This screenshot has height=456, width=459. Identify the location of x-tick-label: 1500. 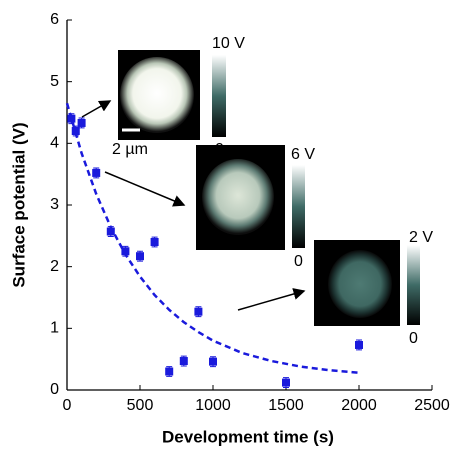
(286, 405).